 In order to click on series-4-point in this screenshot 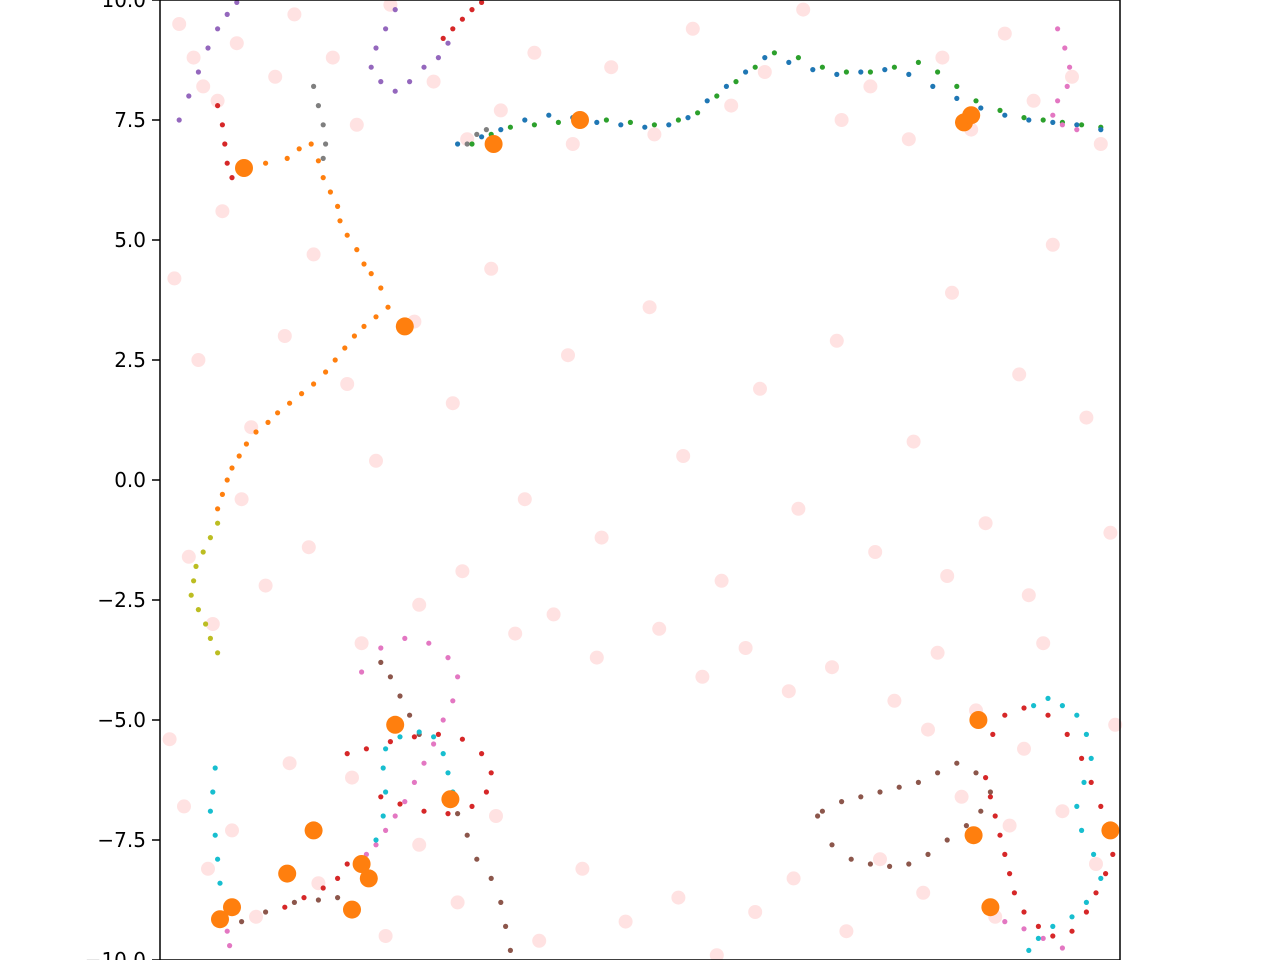, I will do `click(438, 58)`.